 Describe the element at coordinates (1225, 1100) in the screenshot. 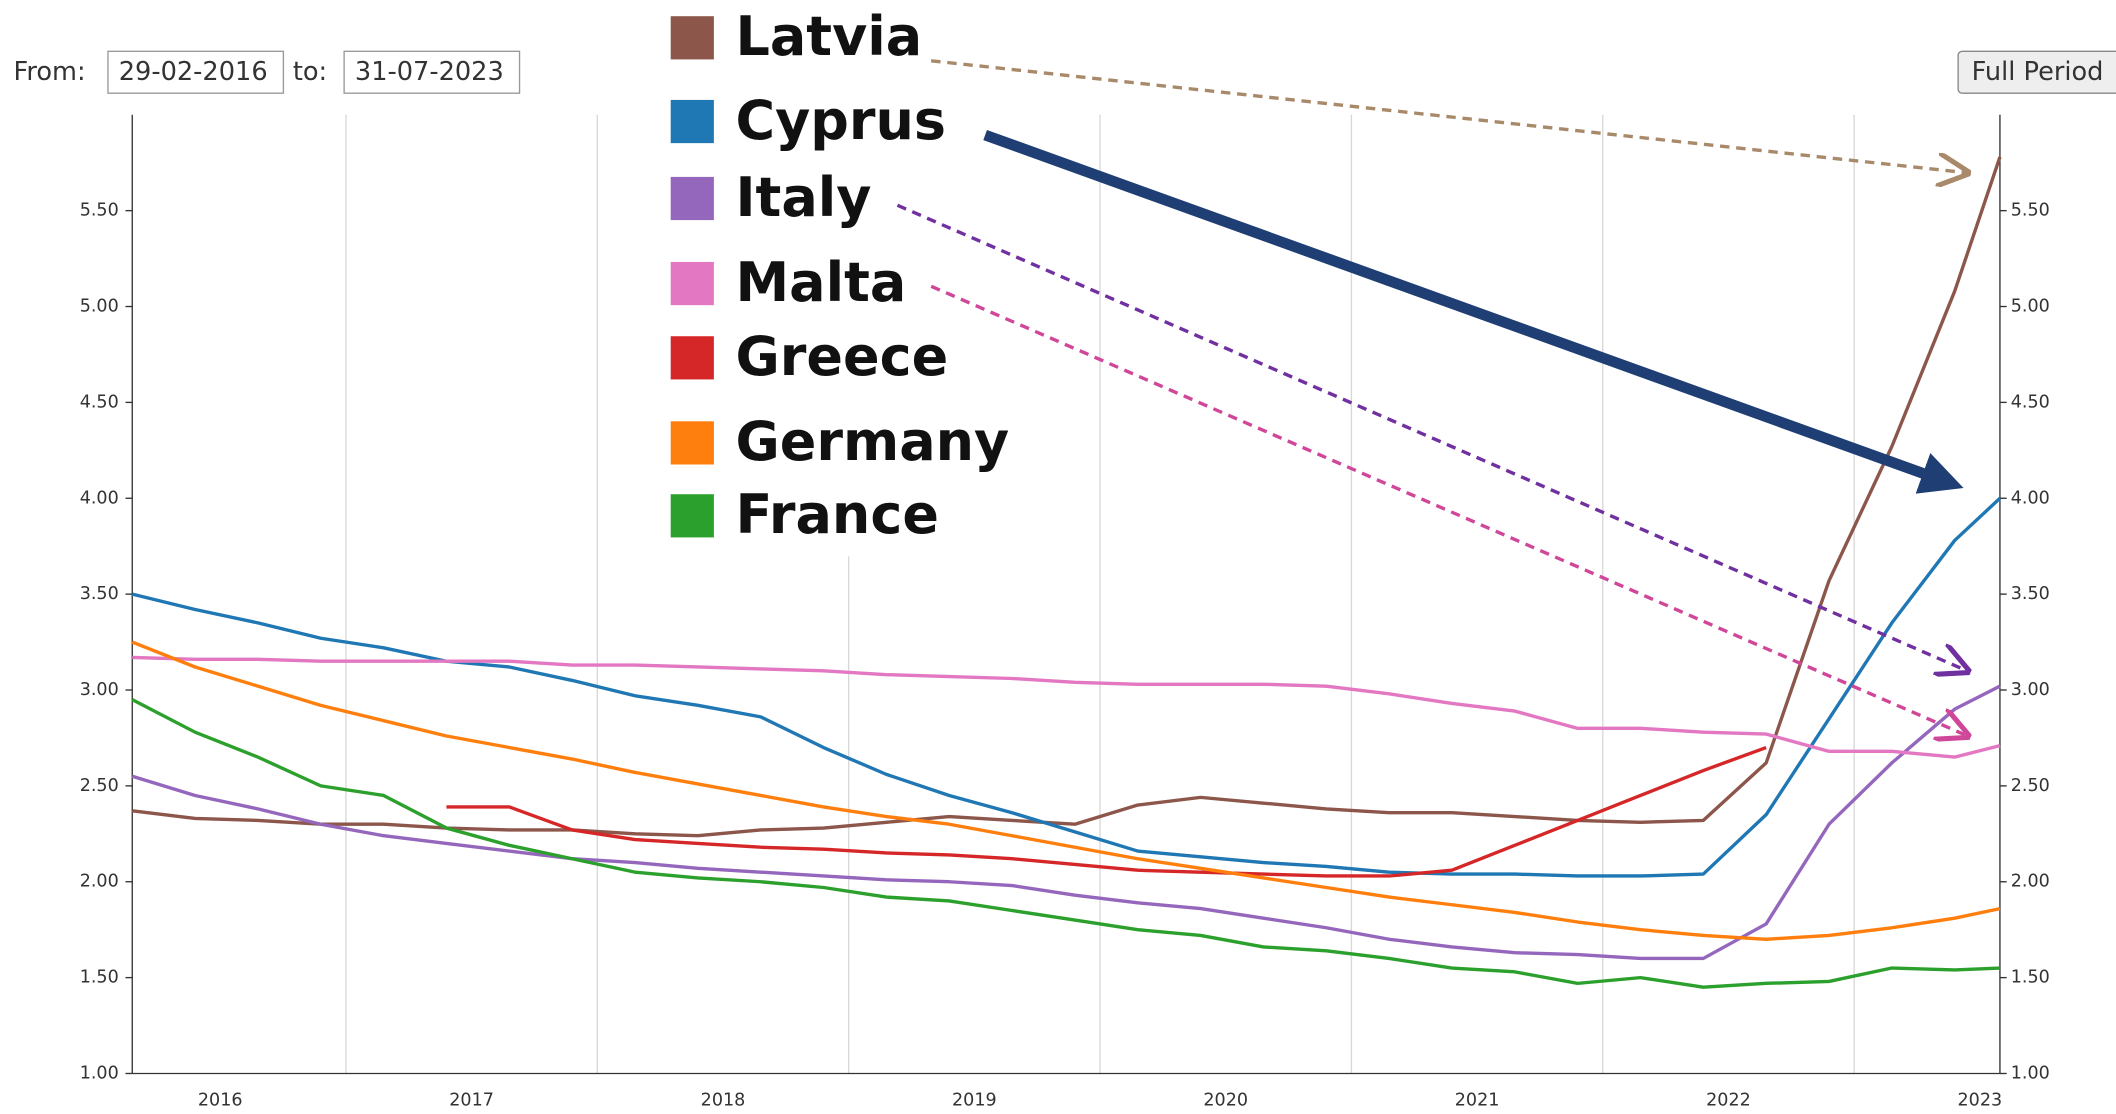

I see `x-tick-label: 2020` at that location.